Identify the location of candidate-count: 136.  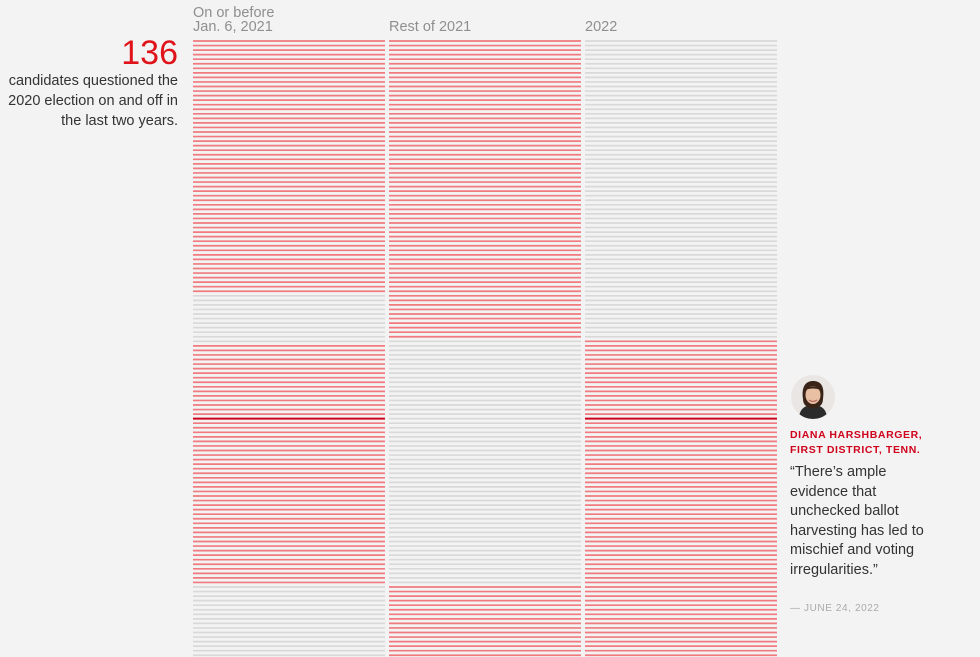
(149, 53).